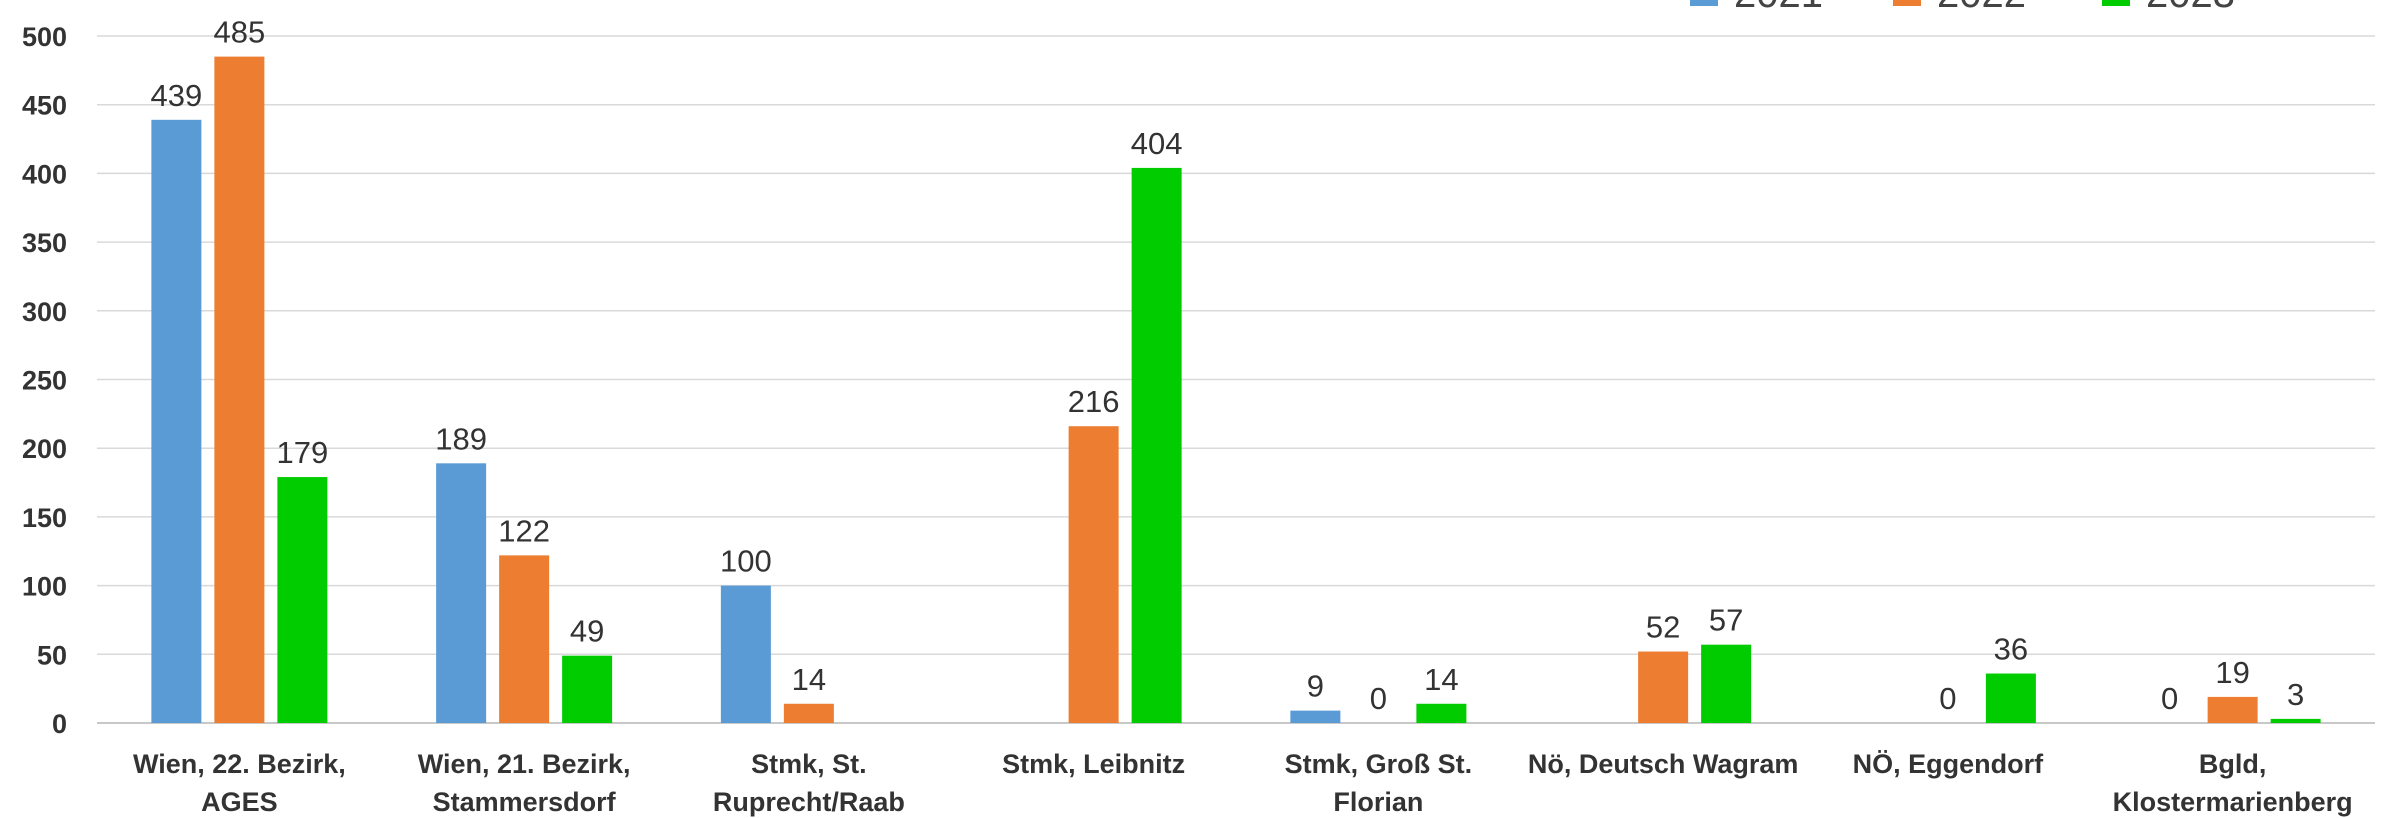 The width and height of the screenshot is (2387, 818). Describe the element at coordinates (239, 783) in the screenshot. I see `x-tick-label: Wien, 22. Bezirk, AGES` at that location.